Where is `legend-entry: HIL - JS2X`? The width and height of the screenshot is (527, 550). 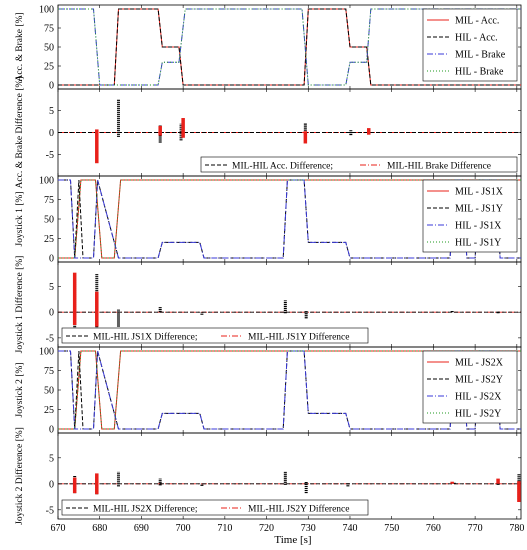
legend-entry: HIL - JS2X is located at coordinates (478, 397).